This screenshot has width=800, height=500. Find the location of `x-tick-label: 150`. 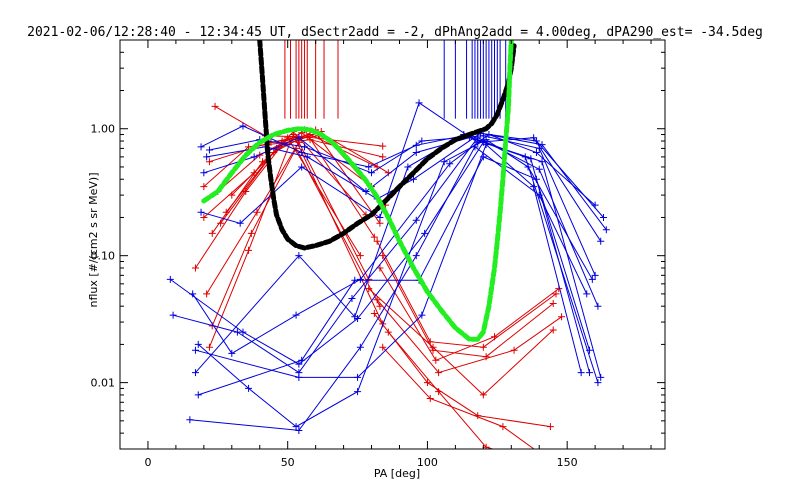

x-tick-label: 150 is located at coordinates (567, 462).